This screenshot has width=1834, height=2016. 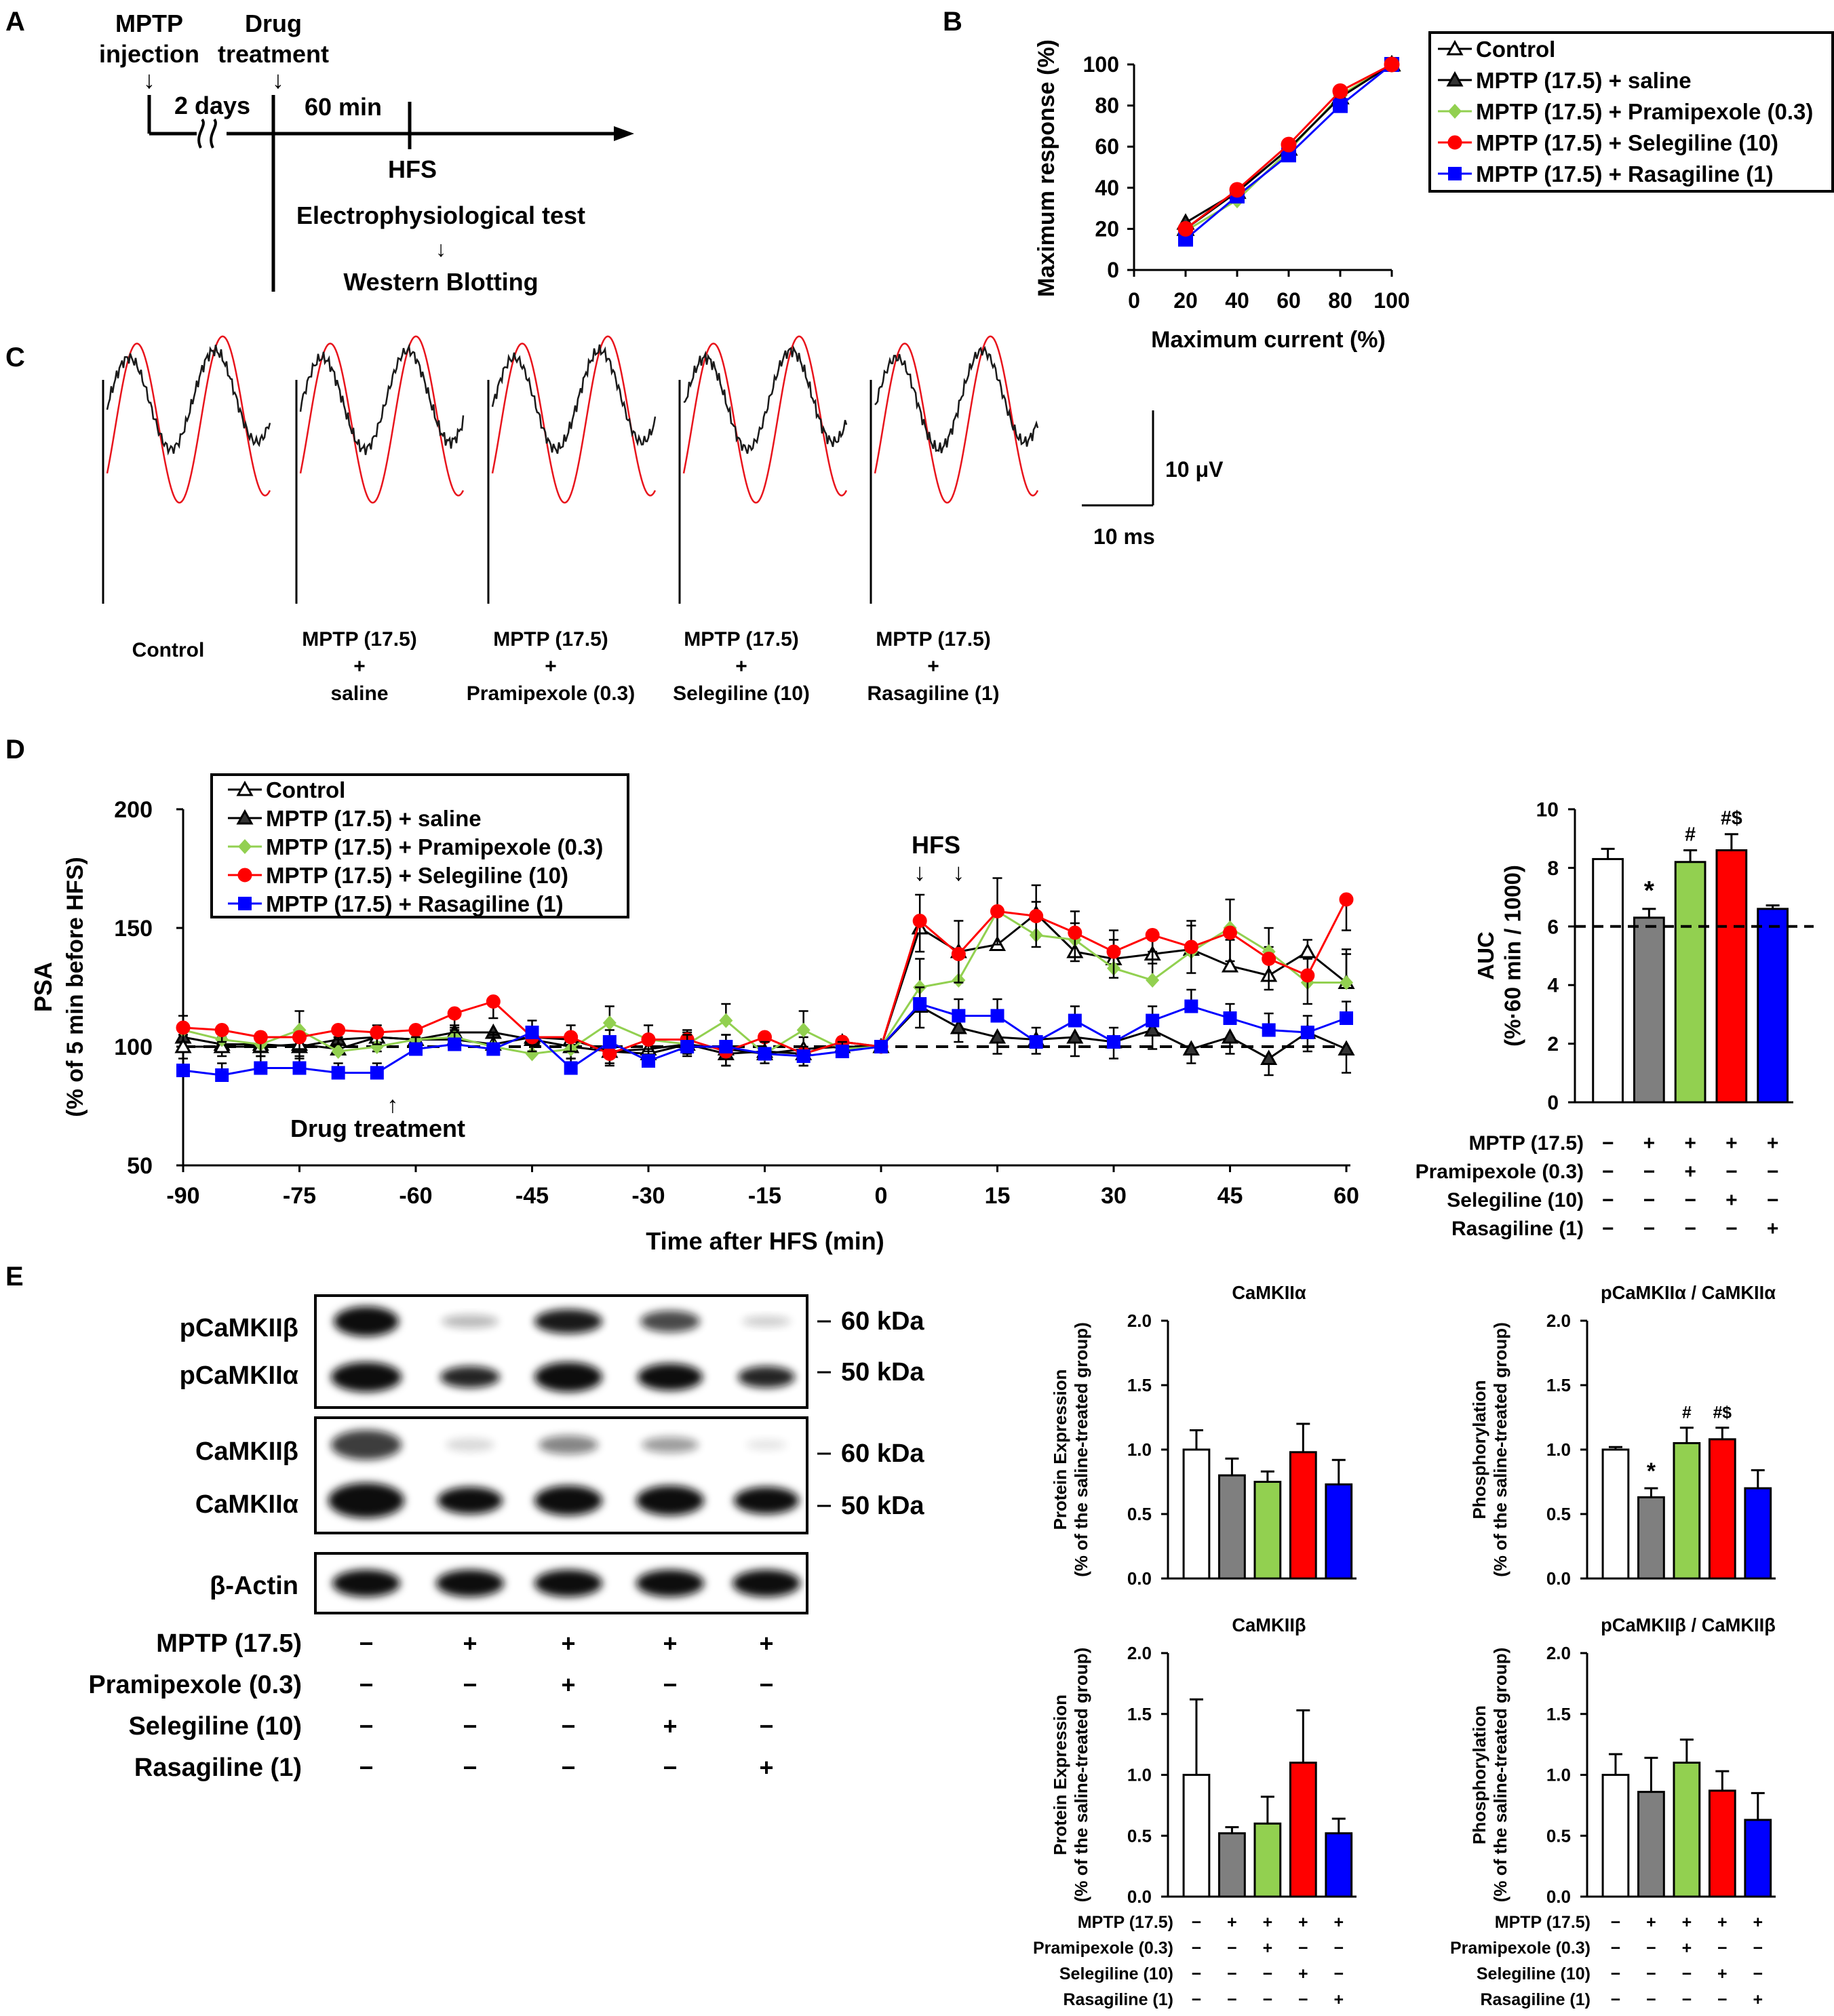 What do you see at coordinates (441, 215) in the screenshot?
I see `test-label: Electrophysiological test` at bounding box center [441, 215].